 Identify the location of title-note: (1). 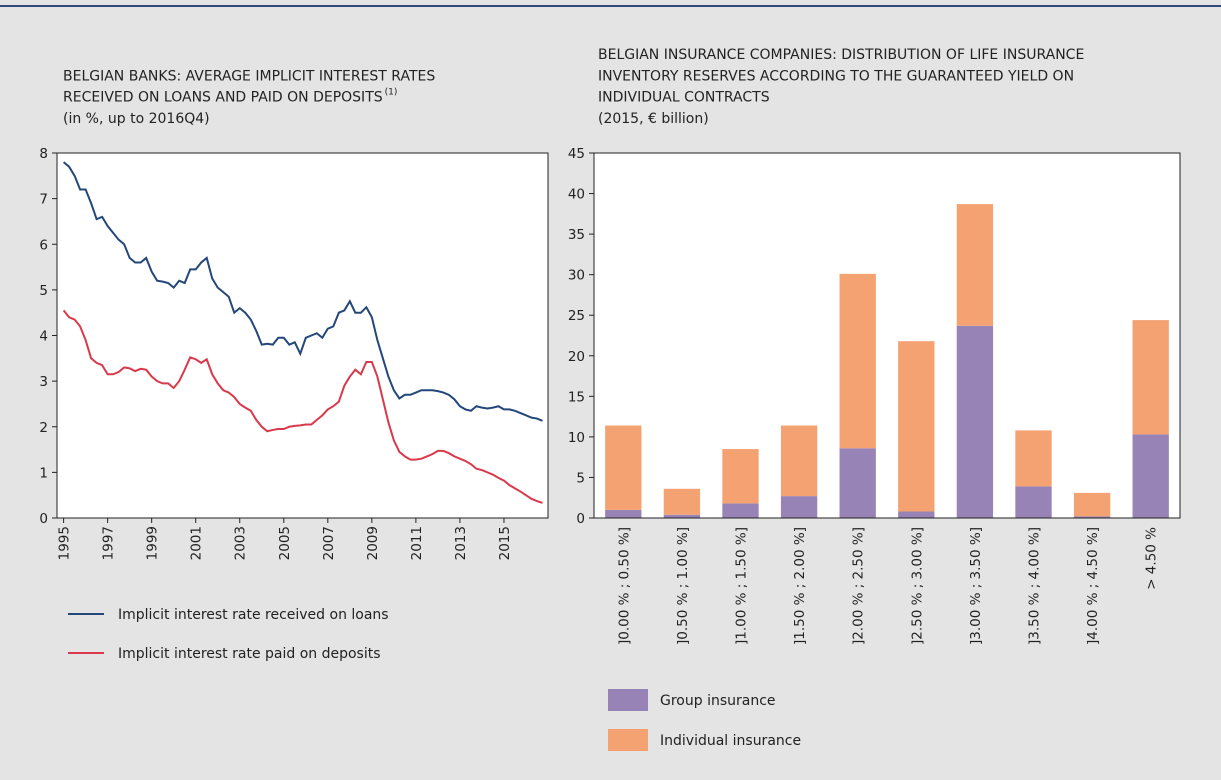
(391, 93).